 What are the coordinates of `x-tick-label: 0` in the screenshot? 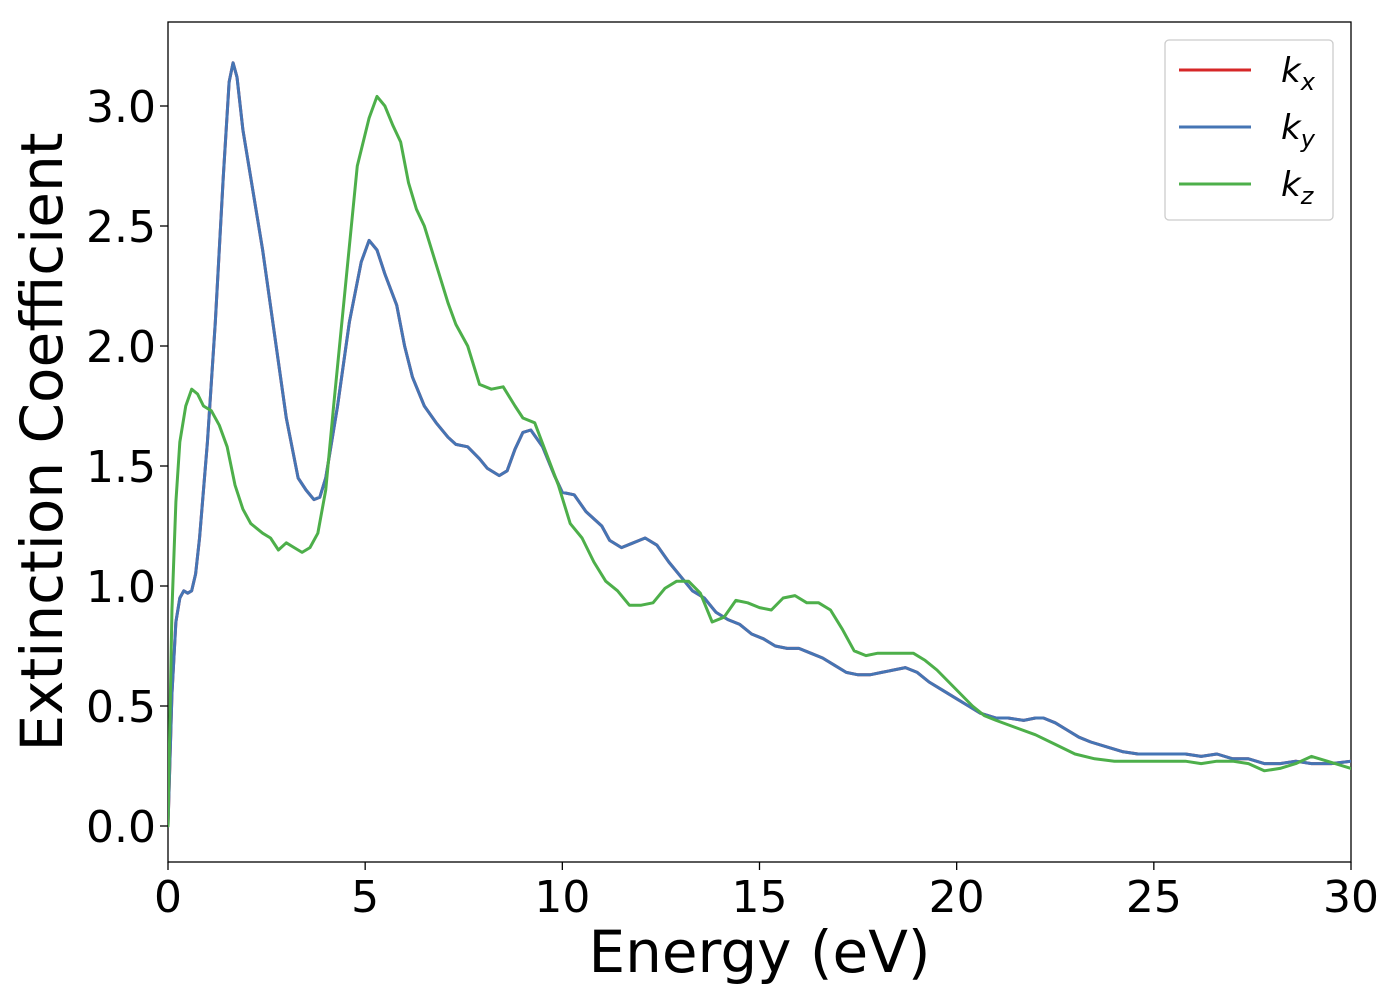 It's located at (168, 897).